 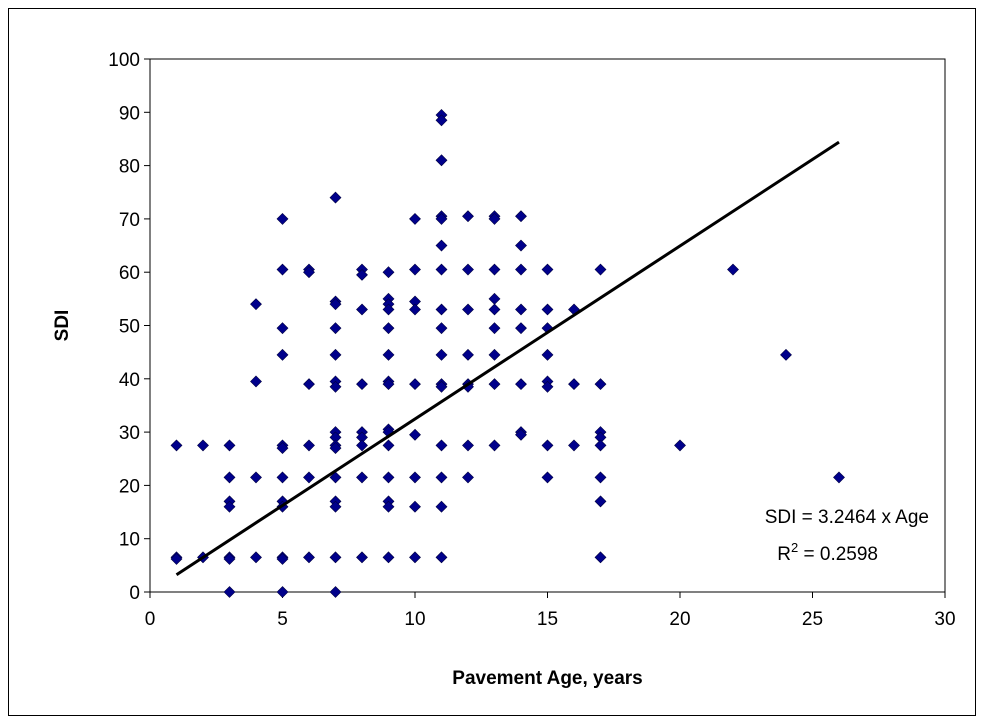 I want to click on x-tick-label: 20, so click(x=679, y=619).